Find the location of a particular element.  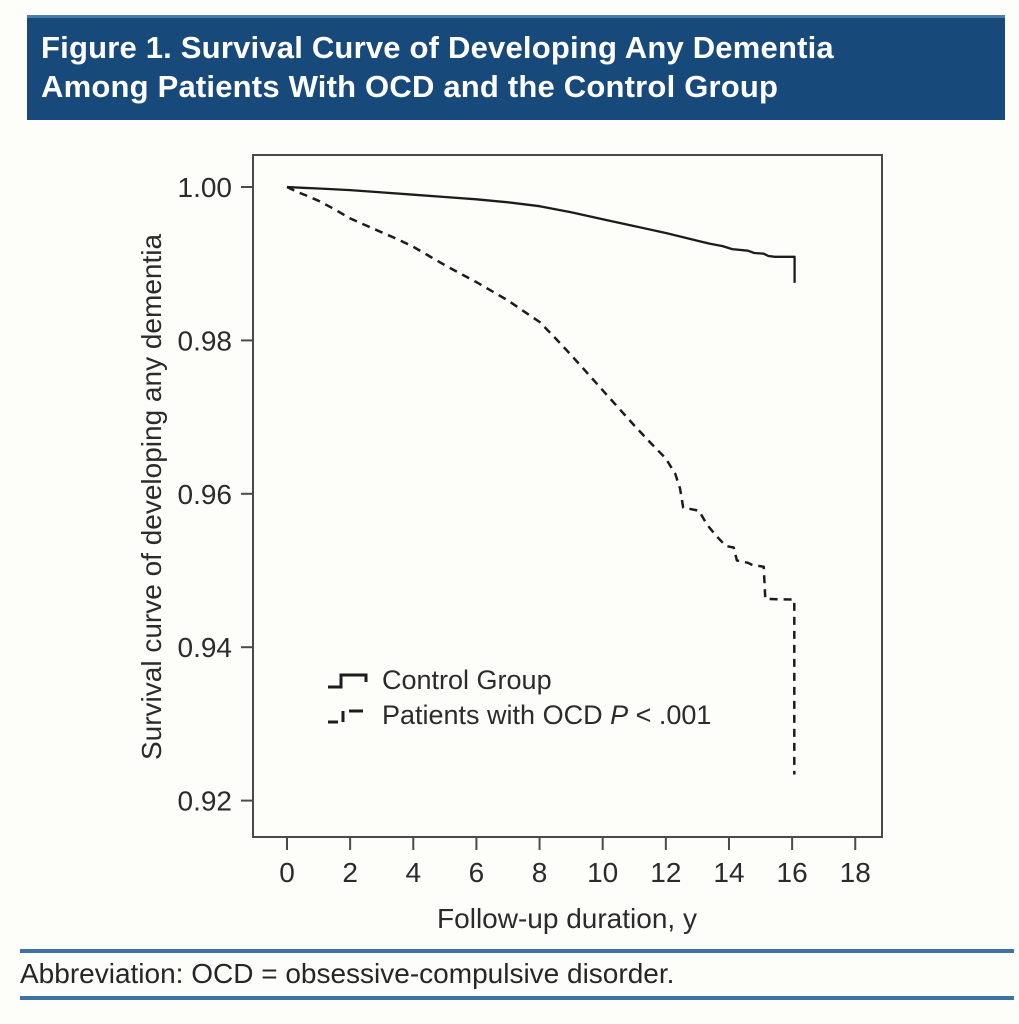

legend-item-control: Control Group is located at coordinates (518, 680).